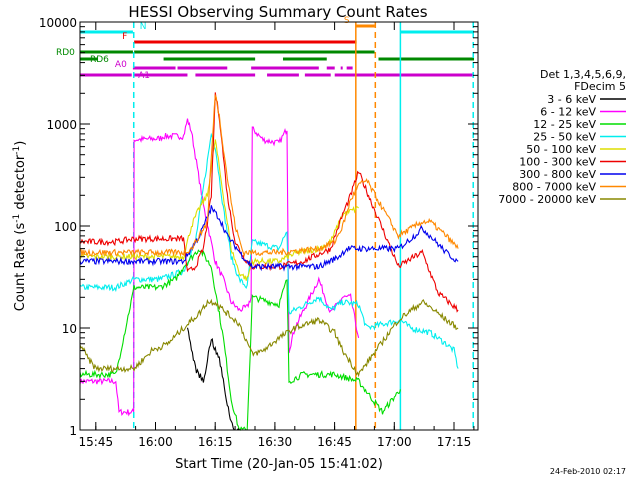 The width and height of the screenshot is (640, 484). I want to click on legend-label-6: 300 - 800 keV, so click(557, 174).